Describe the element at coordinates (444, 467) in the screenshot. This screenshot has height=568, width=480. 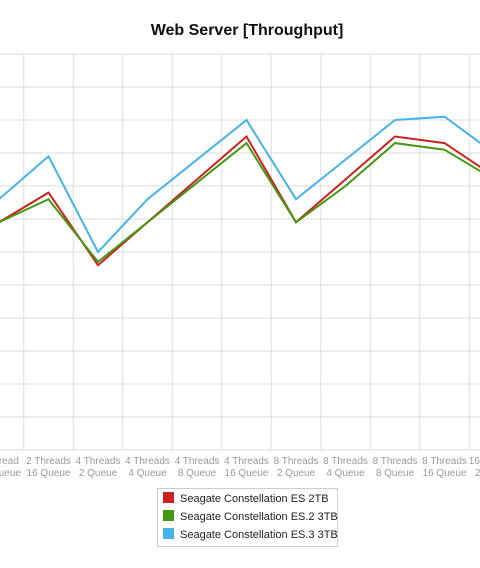
I see `x-tick-label: 8 Threads 16 Queue` at that location.